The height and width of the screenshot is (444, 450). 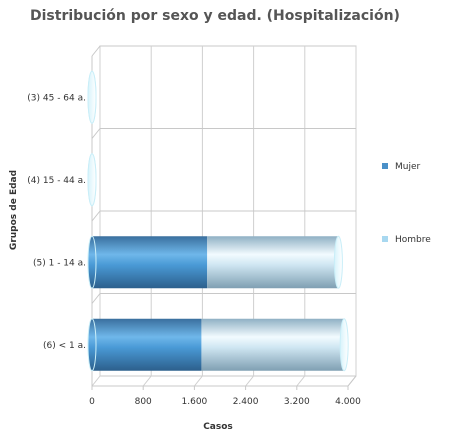 What do you see at coordinates (348, 402) in the screenshot?
I see `x-tick-label: 4.000` at bounding box center [348, 402].